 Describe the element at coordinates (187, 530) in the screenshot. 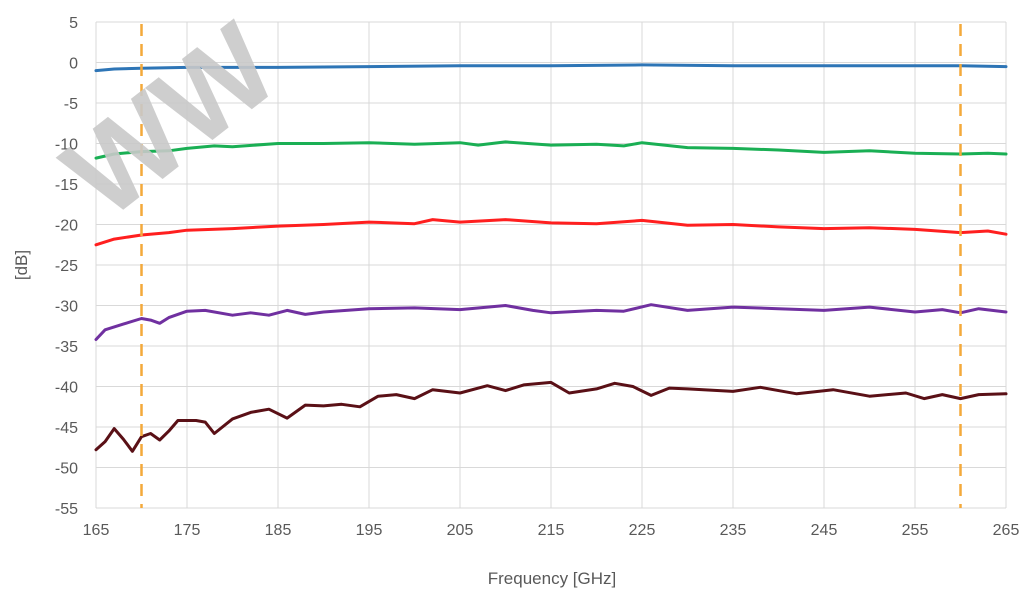

I see `x-tick-label: 175` at that location.